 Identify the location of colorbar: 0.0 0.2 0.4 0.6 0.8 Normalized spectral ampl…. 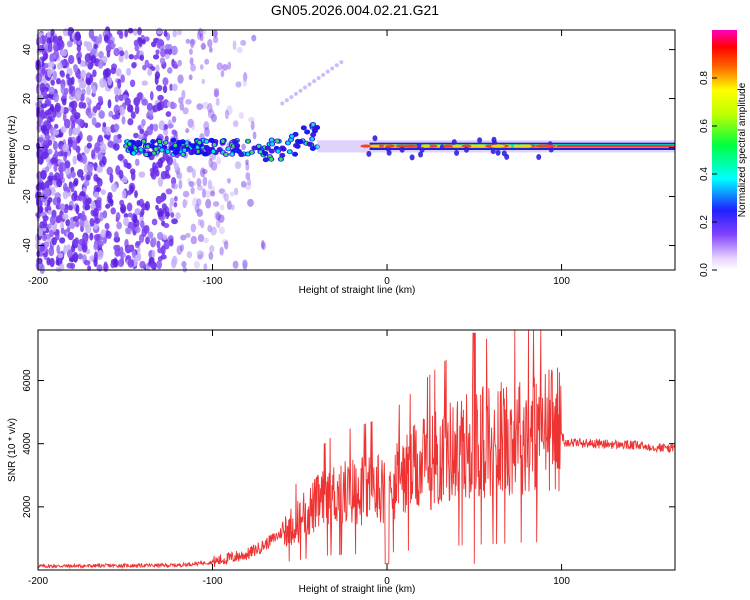
(723, 153).